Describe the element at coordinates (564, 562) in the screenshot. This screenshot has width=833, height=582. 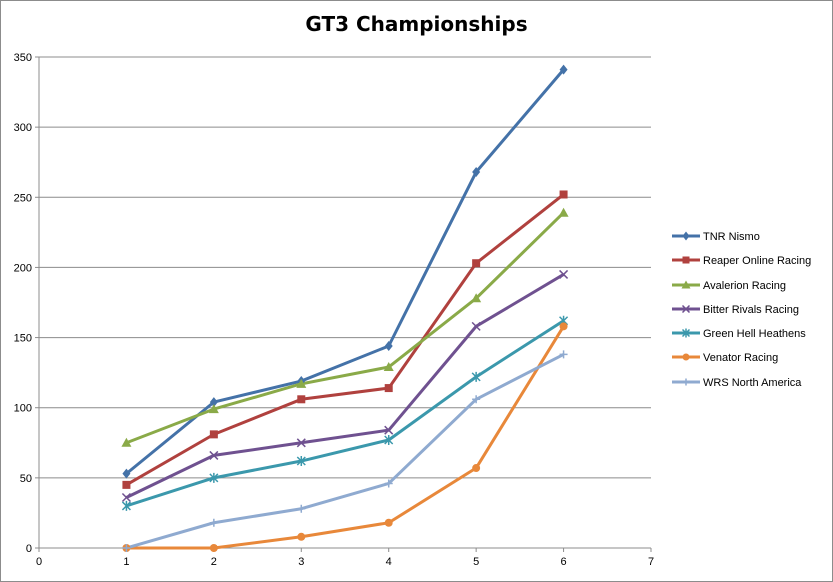
I see `x-tick-label: 6` at that location.